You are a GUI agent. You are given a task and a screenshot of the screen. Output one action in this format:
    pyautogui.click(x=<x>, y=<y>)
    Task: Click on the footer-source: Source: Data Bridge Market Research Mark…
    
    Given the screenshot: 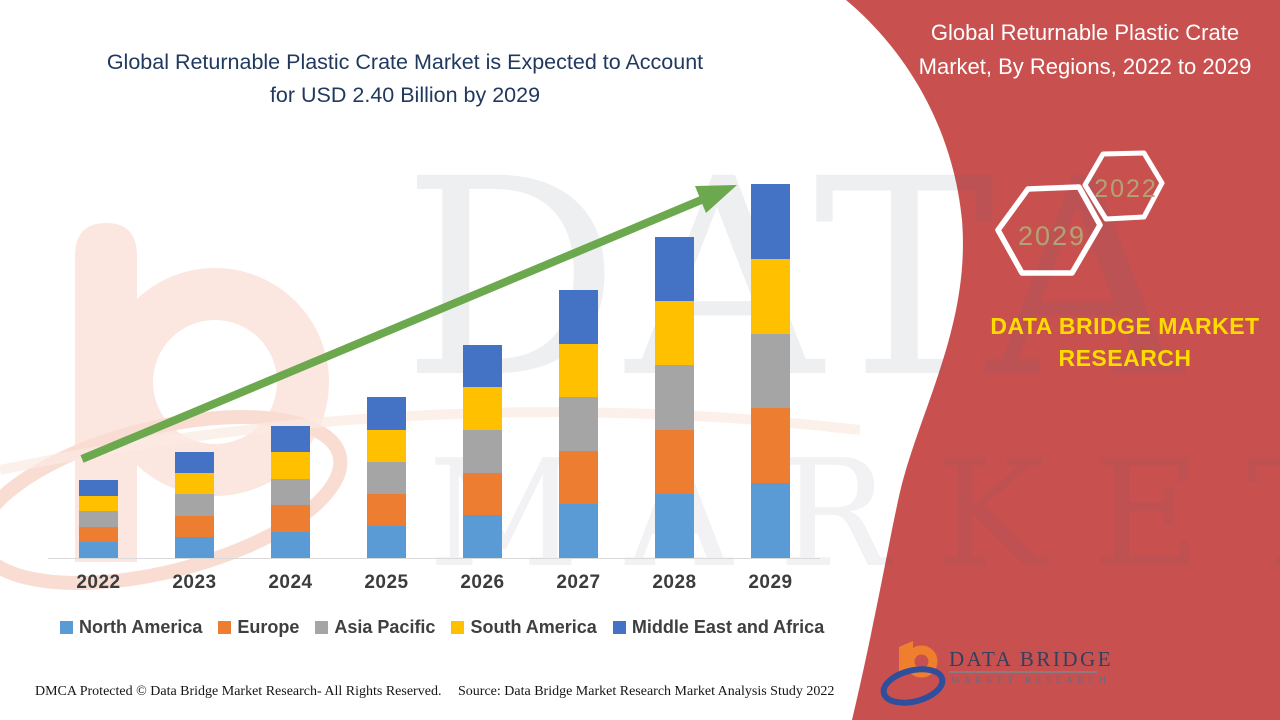 What is the action you would take?
    pyautogui.click(x=646, y=691)
    